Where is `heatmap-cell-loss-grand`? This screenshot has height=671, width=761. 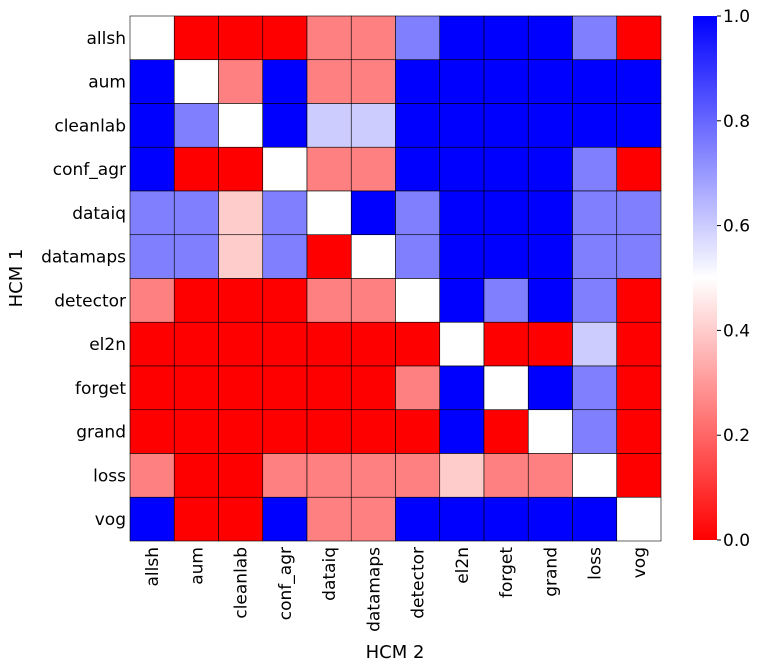
heatmap-cell-loss-grand is located at coordinates (550, 475).